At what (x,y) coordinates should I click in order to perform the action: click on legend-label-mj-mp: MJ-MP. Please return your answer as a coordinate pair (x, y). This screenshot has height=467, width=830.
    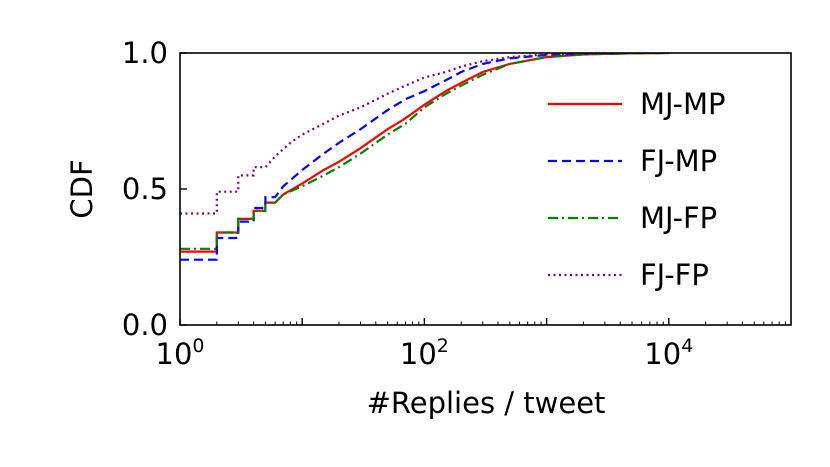
    Looking at the image, I should click on (683, 104).